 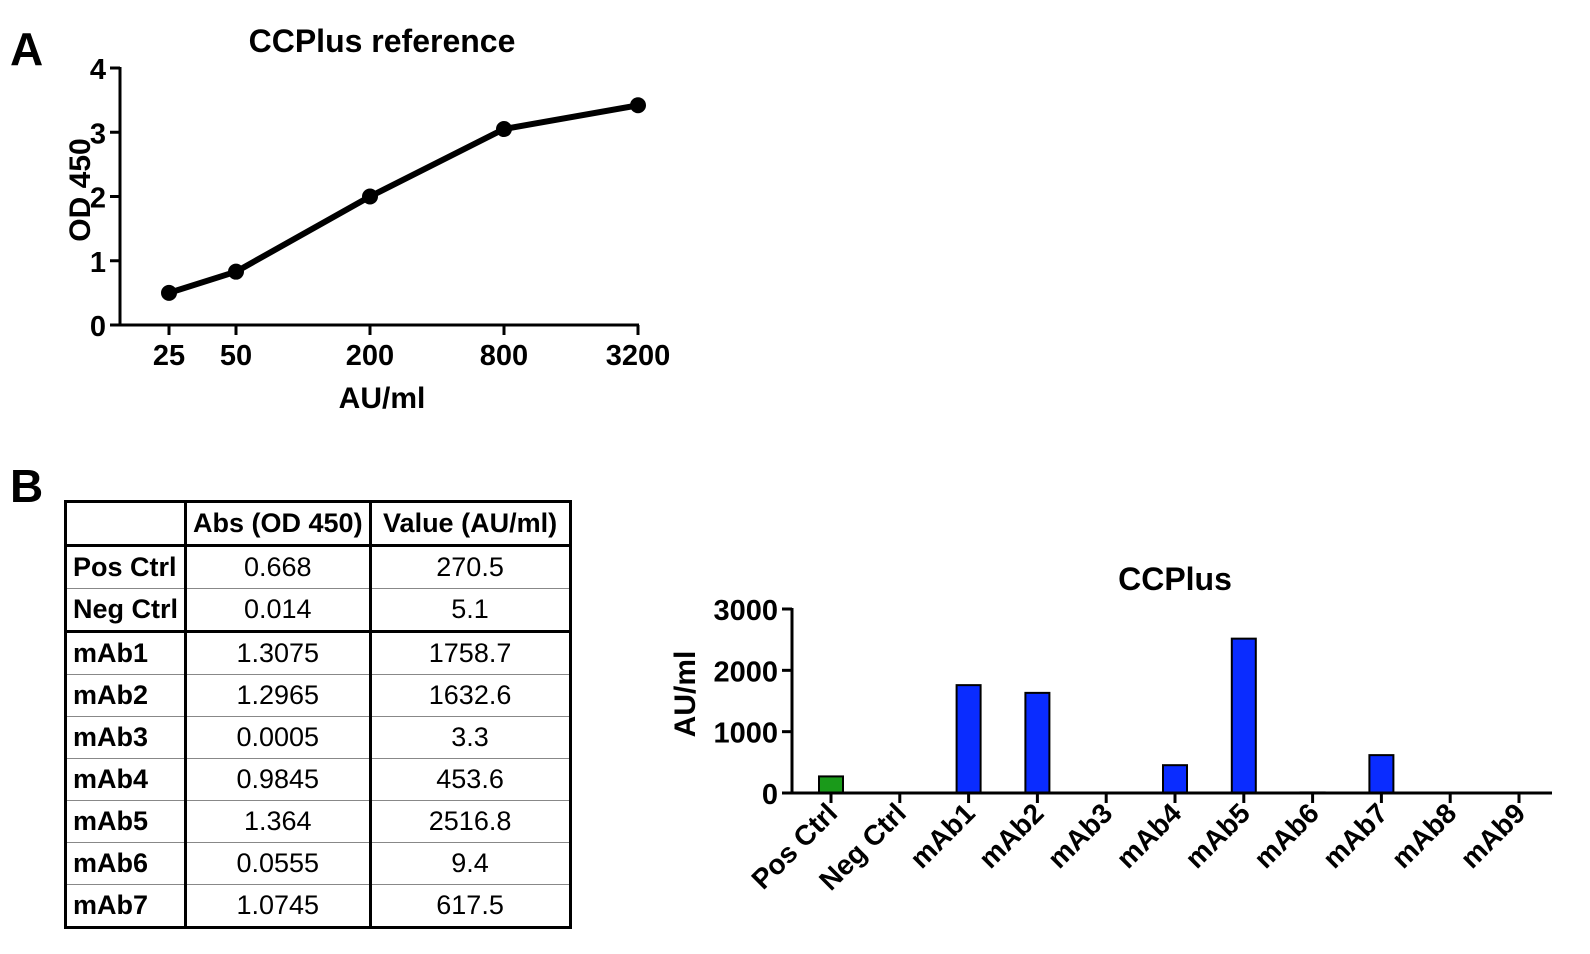 What do you see at coordinates (1492, 835) in the screenshot?
I see `x-tick-label: mAb9` at bounding box center [1492, 835].